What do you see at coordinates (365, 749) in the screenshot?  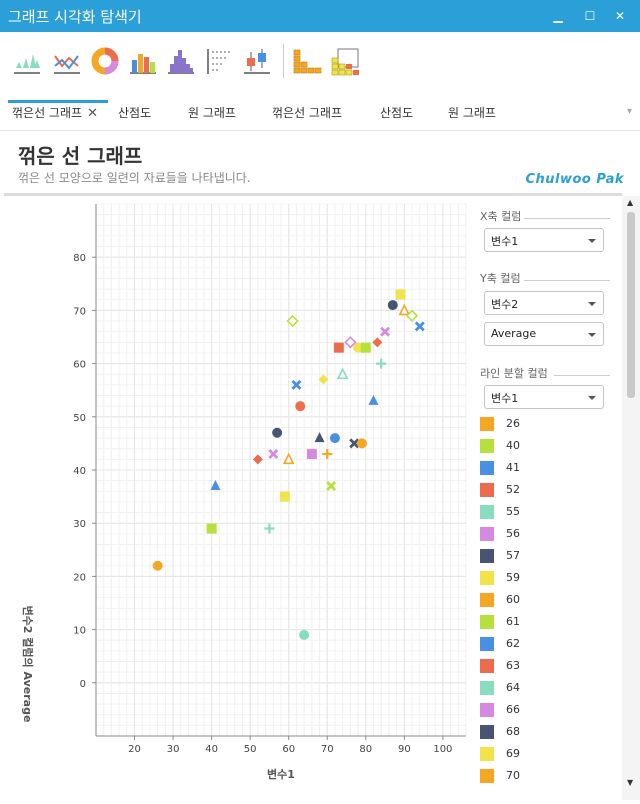 I see `x-tick-label: 80` at bounding box center [365, 749].